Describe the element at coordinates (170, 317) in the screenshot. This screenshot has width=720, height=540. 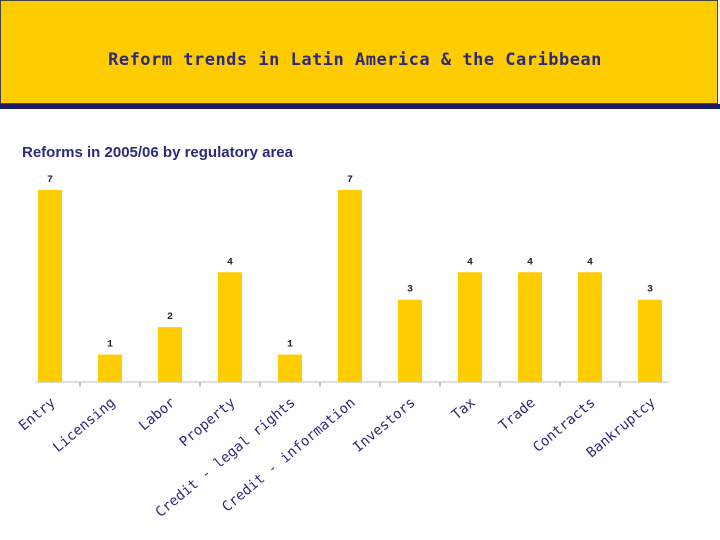
I see `data-label-2: 2` at that location.